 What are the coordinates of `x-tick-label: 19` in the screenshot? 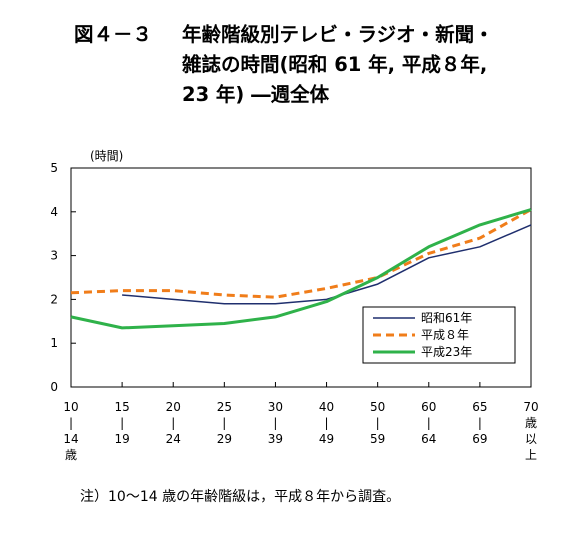 It's located at (121, 439).